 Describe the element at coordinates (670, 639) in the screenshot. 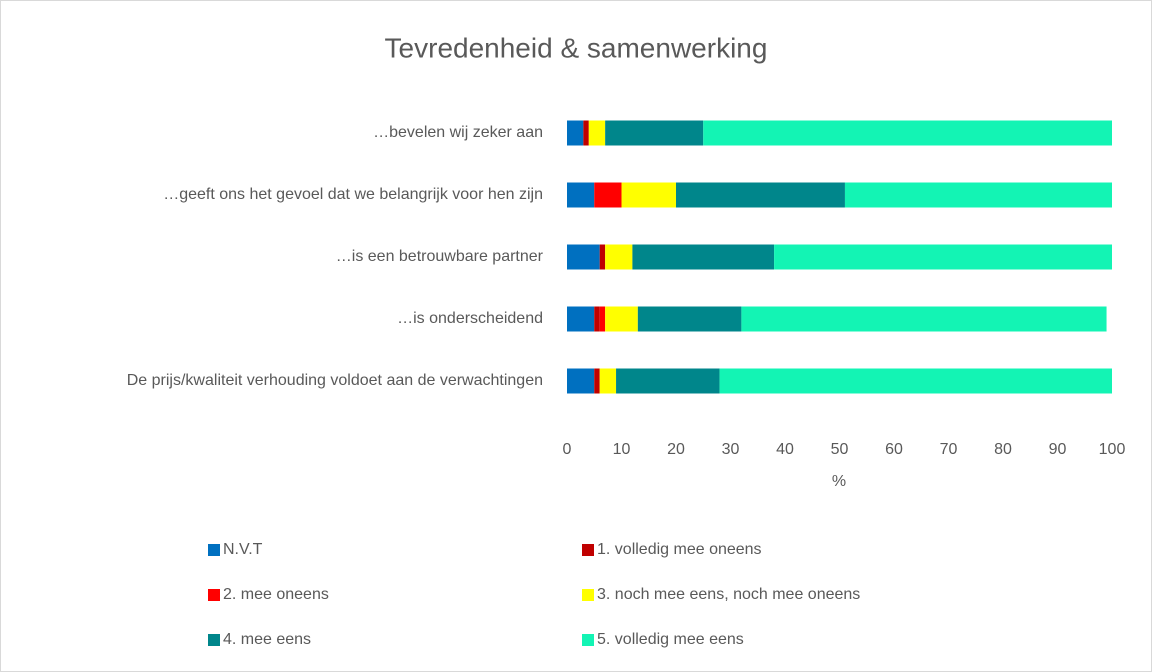

I see `legend-label: 5. volledig mee eens` at that location.